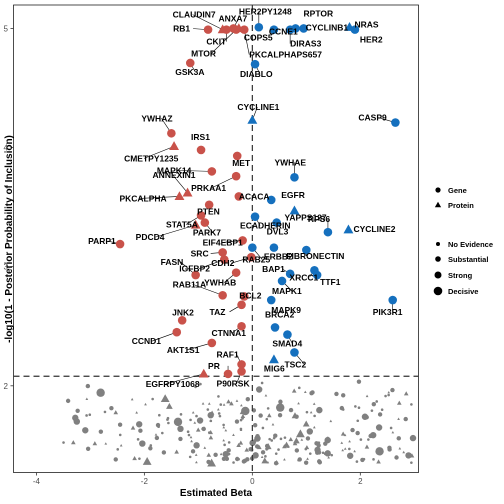 The height and width of the screenshot is (504, 504). Describe the element at coordinates (252, 481) in the screenshot. I see `x-tick-label: 0` at that location.